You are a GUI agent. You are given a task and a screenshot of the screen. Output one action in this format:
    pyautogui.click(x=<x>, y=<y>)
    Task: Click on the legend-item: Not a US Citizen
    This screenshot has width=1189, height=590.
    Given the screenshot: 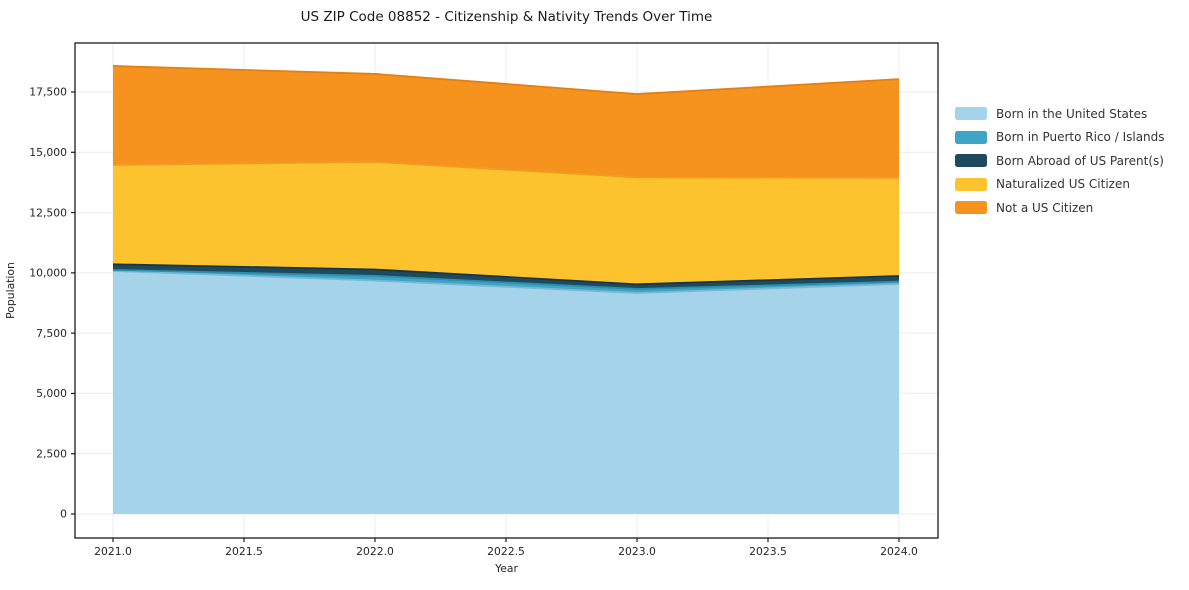 What is the action you would take?
    pyautogui.click(x=1060, y=208)
    